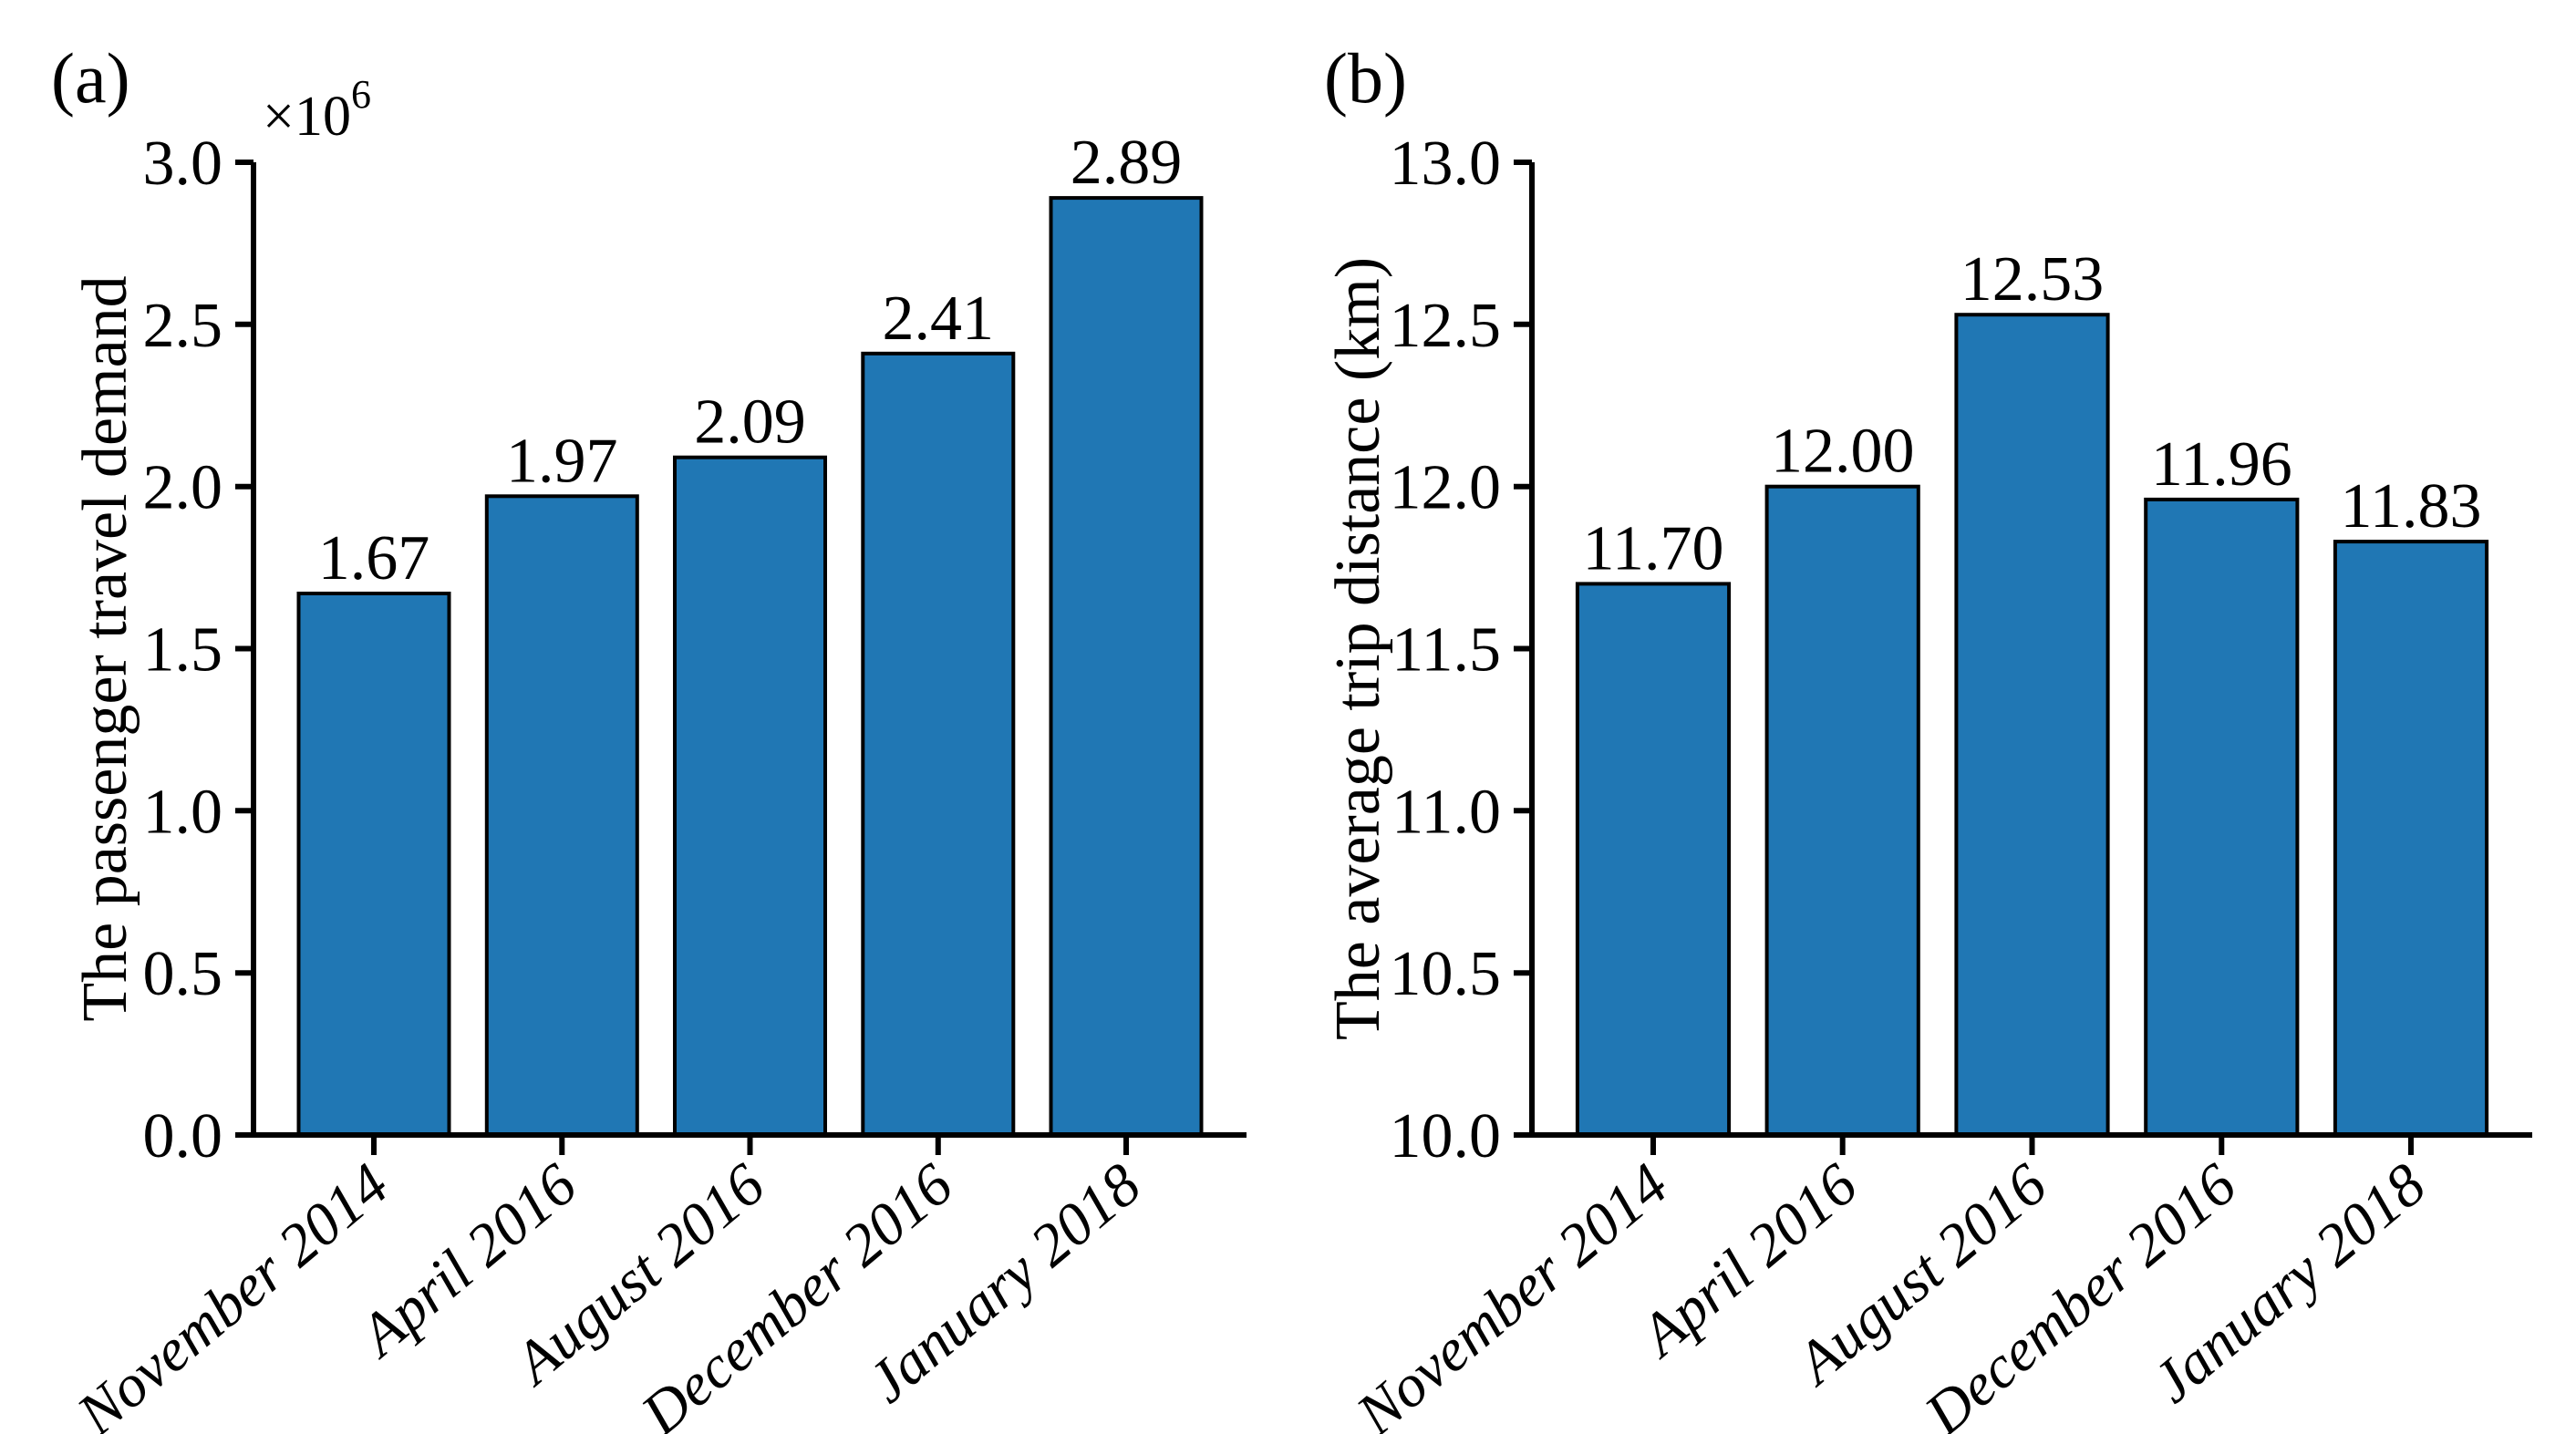 The height and width of the screenshot is (1434, 2576). Describe the element at coordinates (2411, 506) in the screenshot. I see `bar-value-label: 11.83` at that location.